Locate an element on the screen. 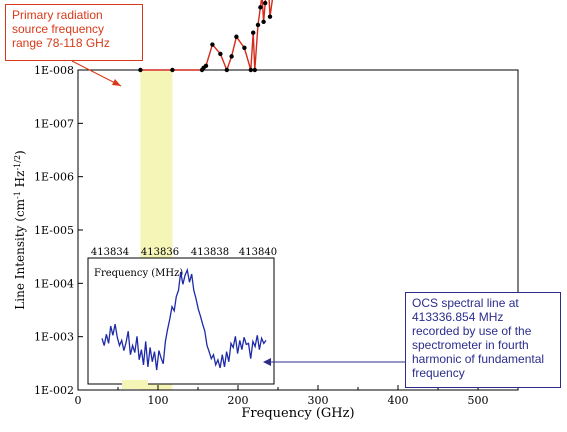  y-tick-label: 1E-006 is located at coordinates (54, 177).